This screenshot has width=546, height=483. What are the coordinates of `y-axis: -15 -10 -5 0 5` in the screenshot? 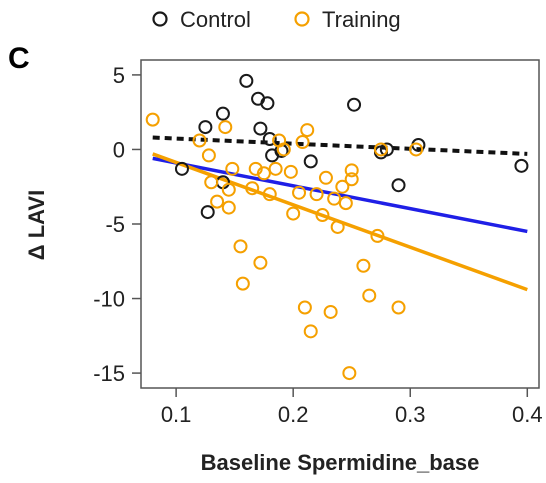 It's located at (117, 224).